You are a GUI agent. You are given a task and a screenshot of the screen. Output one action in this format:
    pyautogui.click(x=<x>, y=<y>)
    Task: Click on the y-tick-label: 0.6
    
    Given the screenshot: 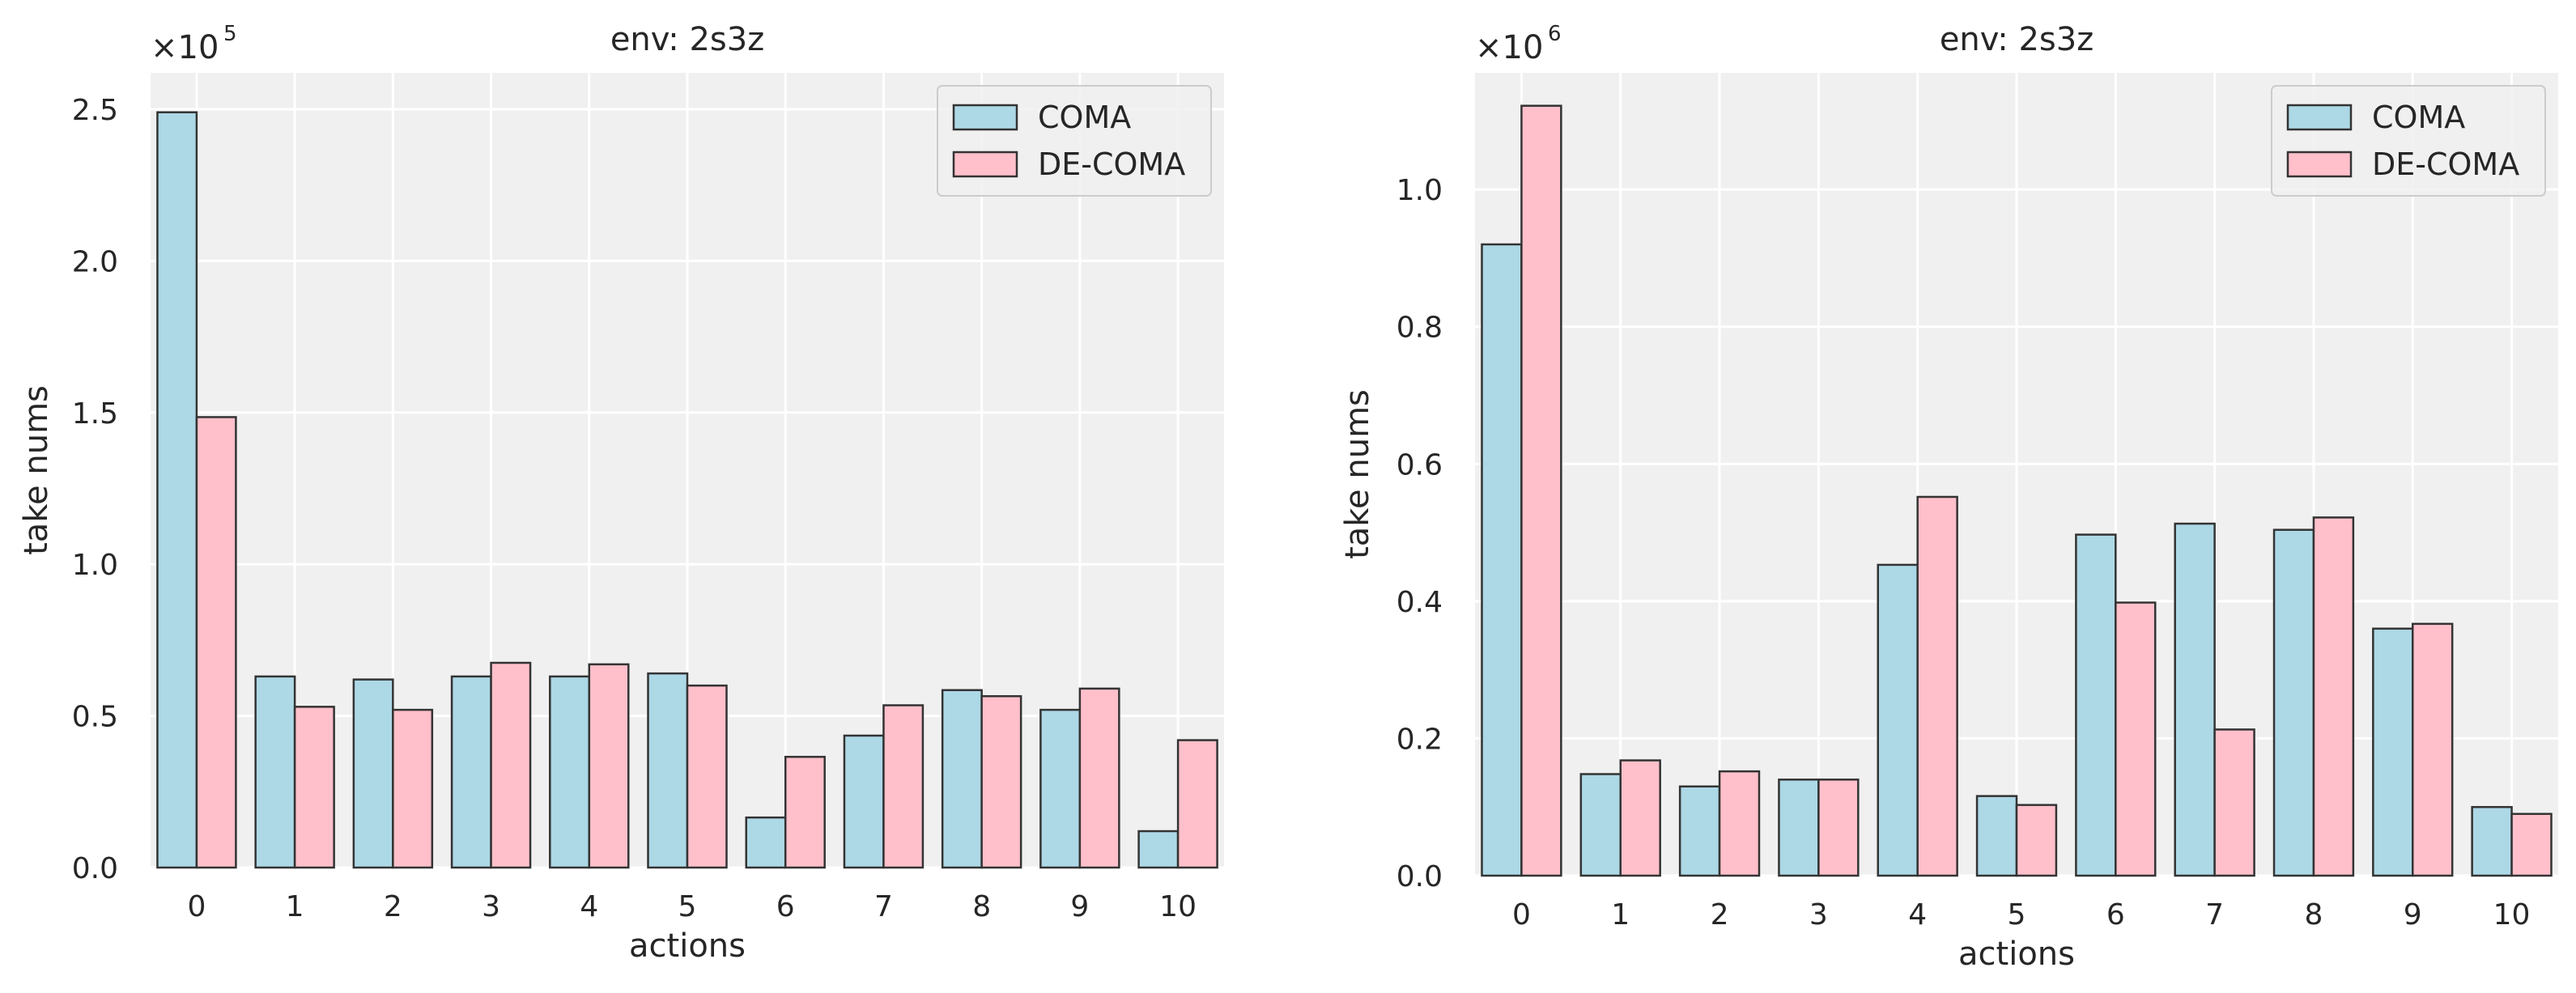 What is the action you would take?
    pyautogui.click(x=1419, y=465)
    